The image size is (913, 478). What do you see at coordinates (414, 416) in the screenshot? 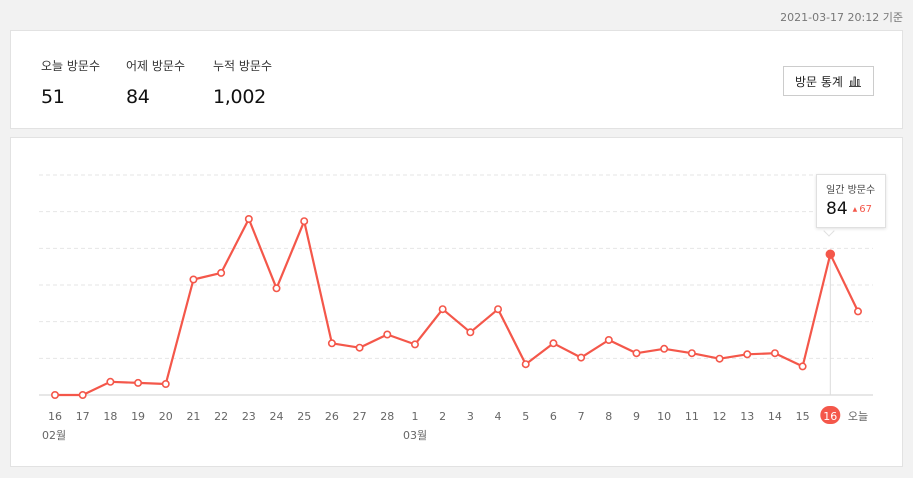
I see `x-tick-label: 1` at bounding box center [414, 416].